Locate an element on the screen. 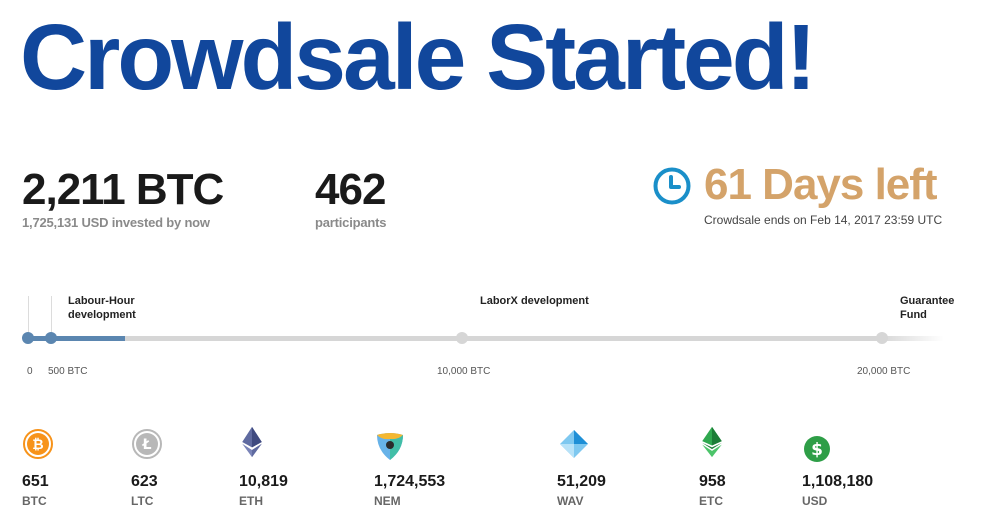  eth-amount: 10,819 is located at coordinates (263, 481).